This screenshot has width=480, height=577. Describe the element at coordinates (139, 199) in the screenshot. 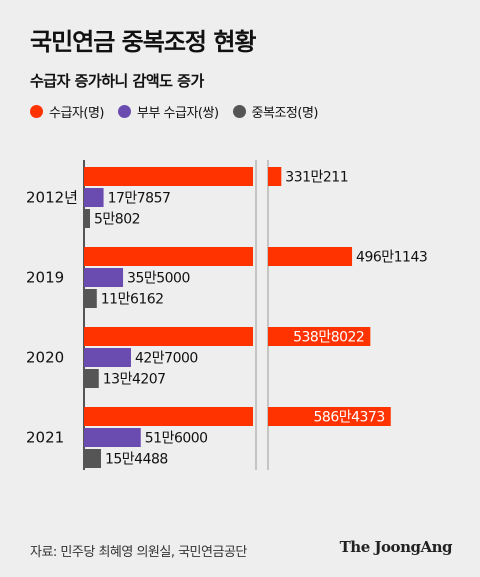

I see `data-label-1-0: 17만7857` at that location.